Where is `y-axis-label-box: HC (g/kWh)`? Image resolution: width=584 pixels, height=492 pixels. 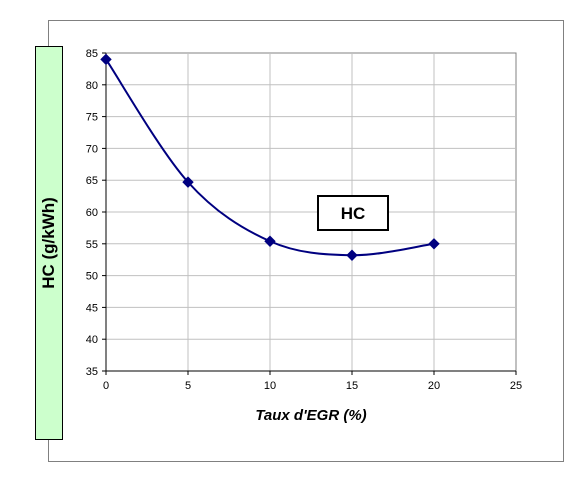
y-axis-label-box: HC (g/kWh) is located at coordinates (49, 243).